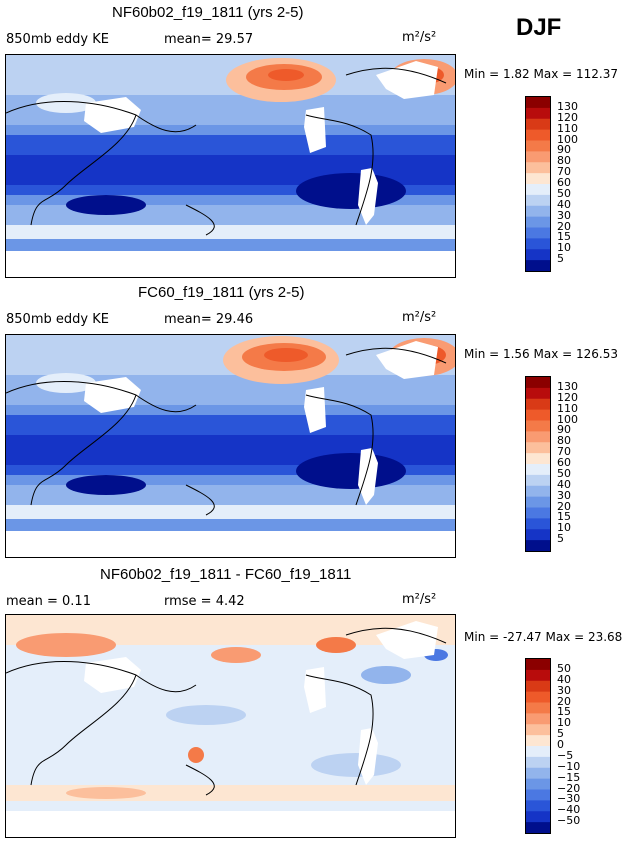 This screenshot has height=842, width=644. What do you see at coordinates (230, 264) in the screenshot?
I see `antarctica-mask` at bounding box center [230, 264].